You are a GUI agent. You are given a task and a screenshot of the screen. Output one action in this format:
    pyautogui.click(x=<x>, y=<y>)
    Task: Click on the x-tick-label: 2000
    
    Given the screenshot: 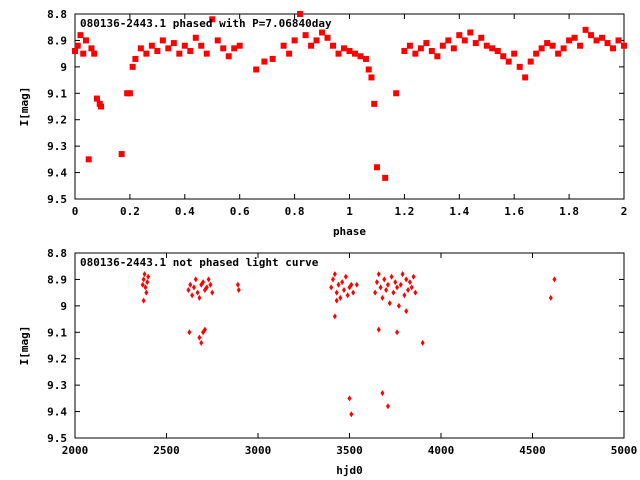 What is the action you would take?
    pyautogui.click(x=75, y=450)
    